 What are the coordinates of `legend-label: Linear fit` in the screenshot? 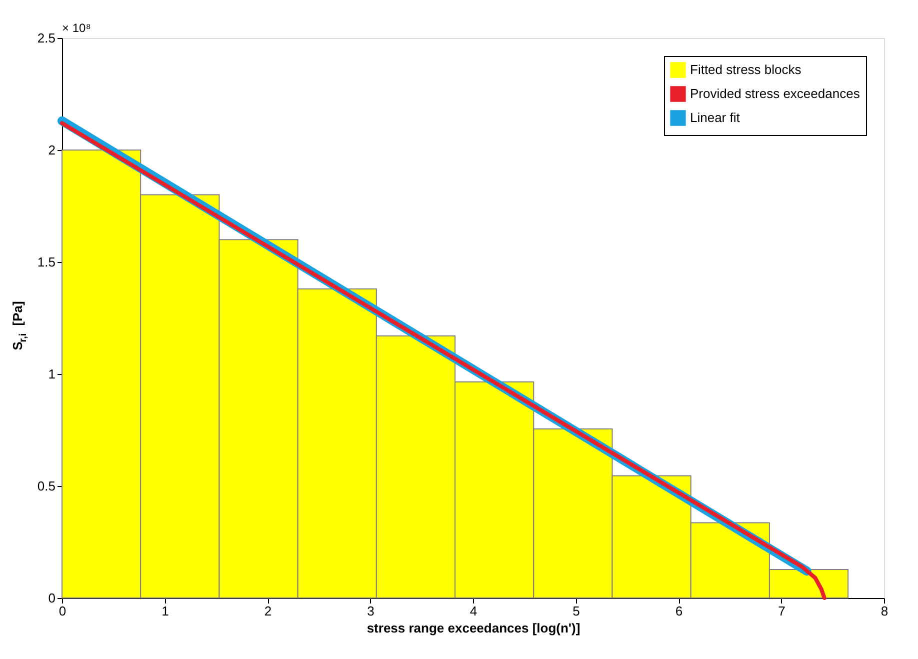 It's located at (715, 117).